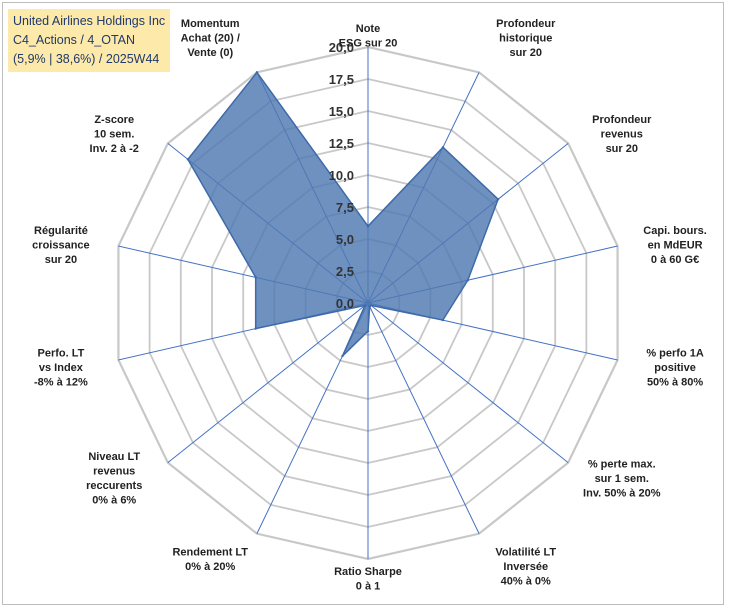 The width and height of the screenshot is (729, 610). I want to click on axis-label: % perte max. sur 1 sem. Inv. 50% à 20%, so click(622, 478).